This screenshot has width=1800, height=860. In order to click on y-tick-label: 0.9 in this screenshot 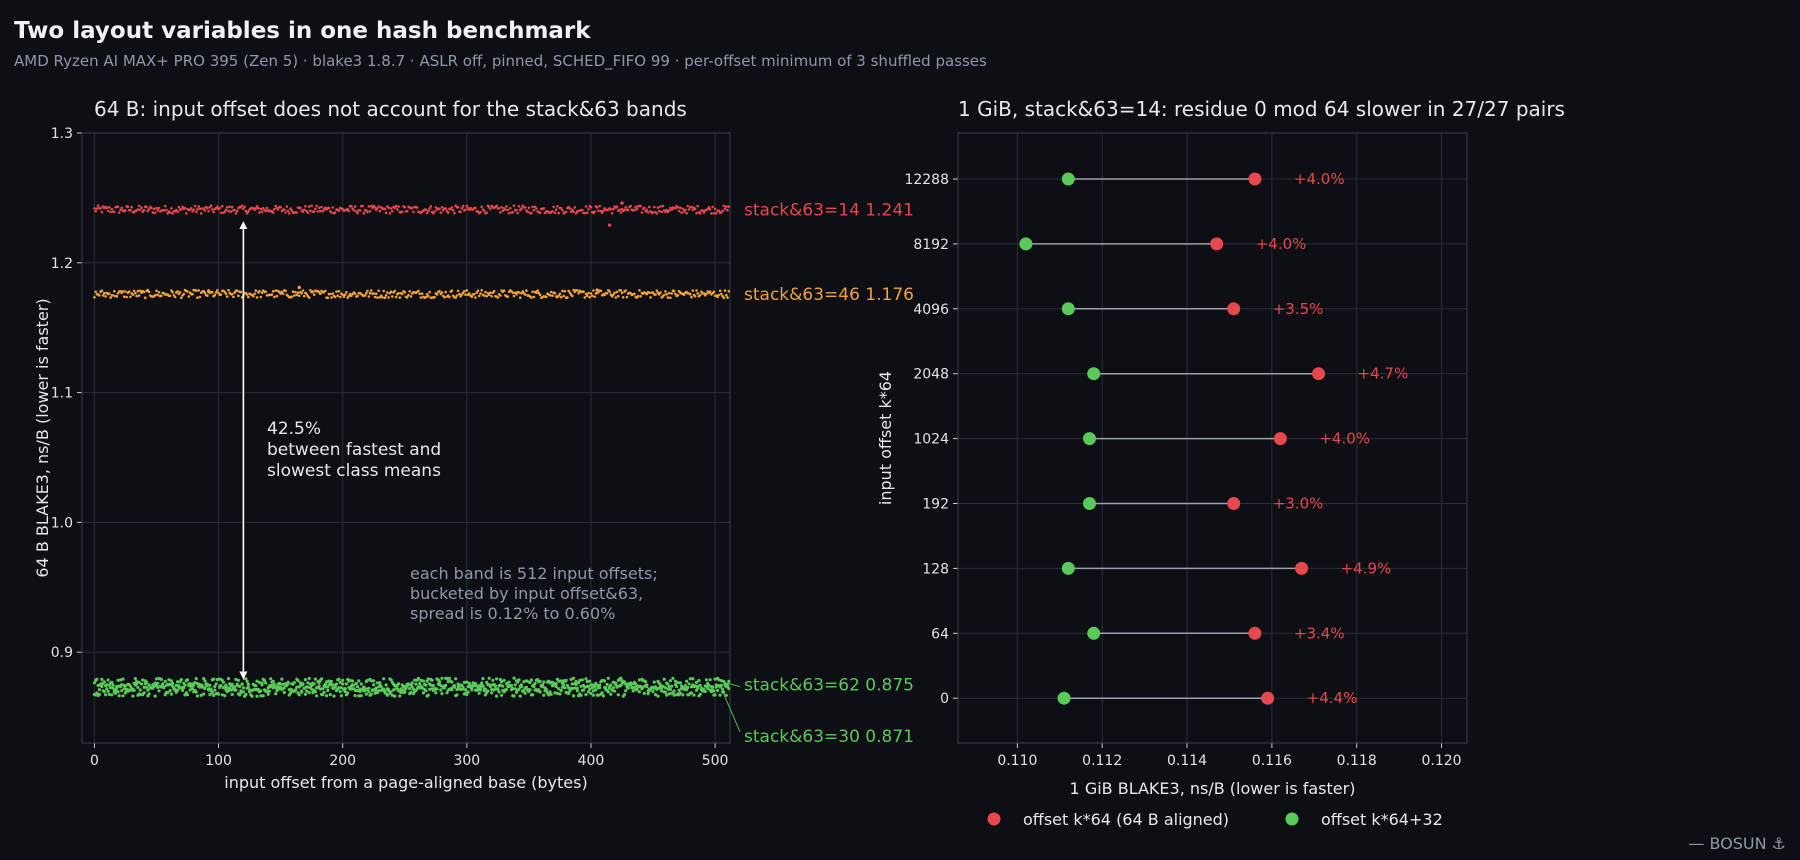, I will do `click(62, 653)`.